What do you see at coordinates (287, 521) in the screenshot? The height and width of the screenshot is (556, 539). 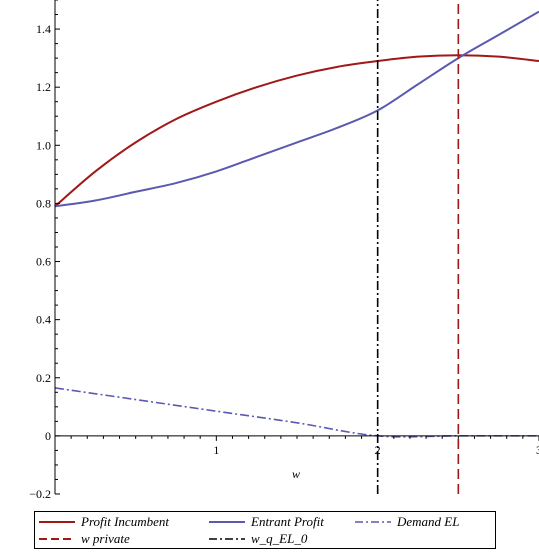 I see `legend-label-entrant-profit: Entrant Profit` at bounding box center [287, 521].